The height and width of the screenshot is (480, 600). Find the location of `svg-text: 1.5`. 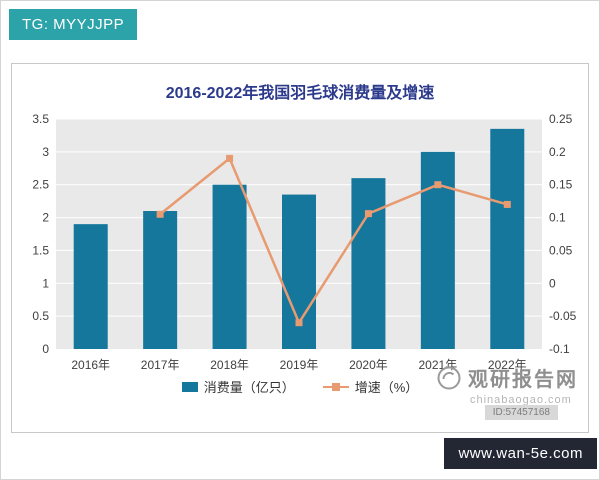

svg-text: 1.5 is located at coordinates (40, 250).